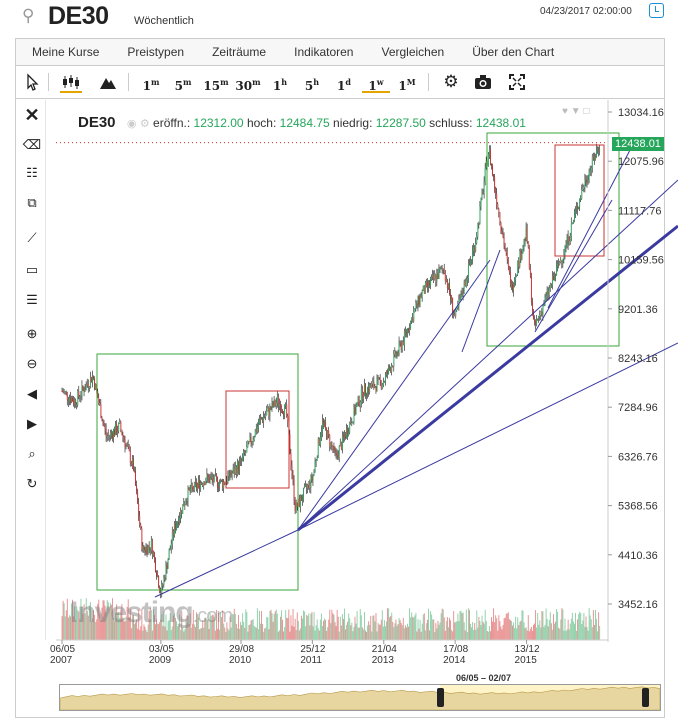 The image size is (678, 718). Describe the element at coordinates (32, 172) in the screenshot. I see `hide-drawings-icon: ☷` at that location.